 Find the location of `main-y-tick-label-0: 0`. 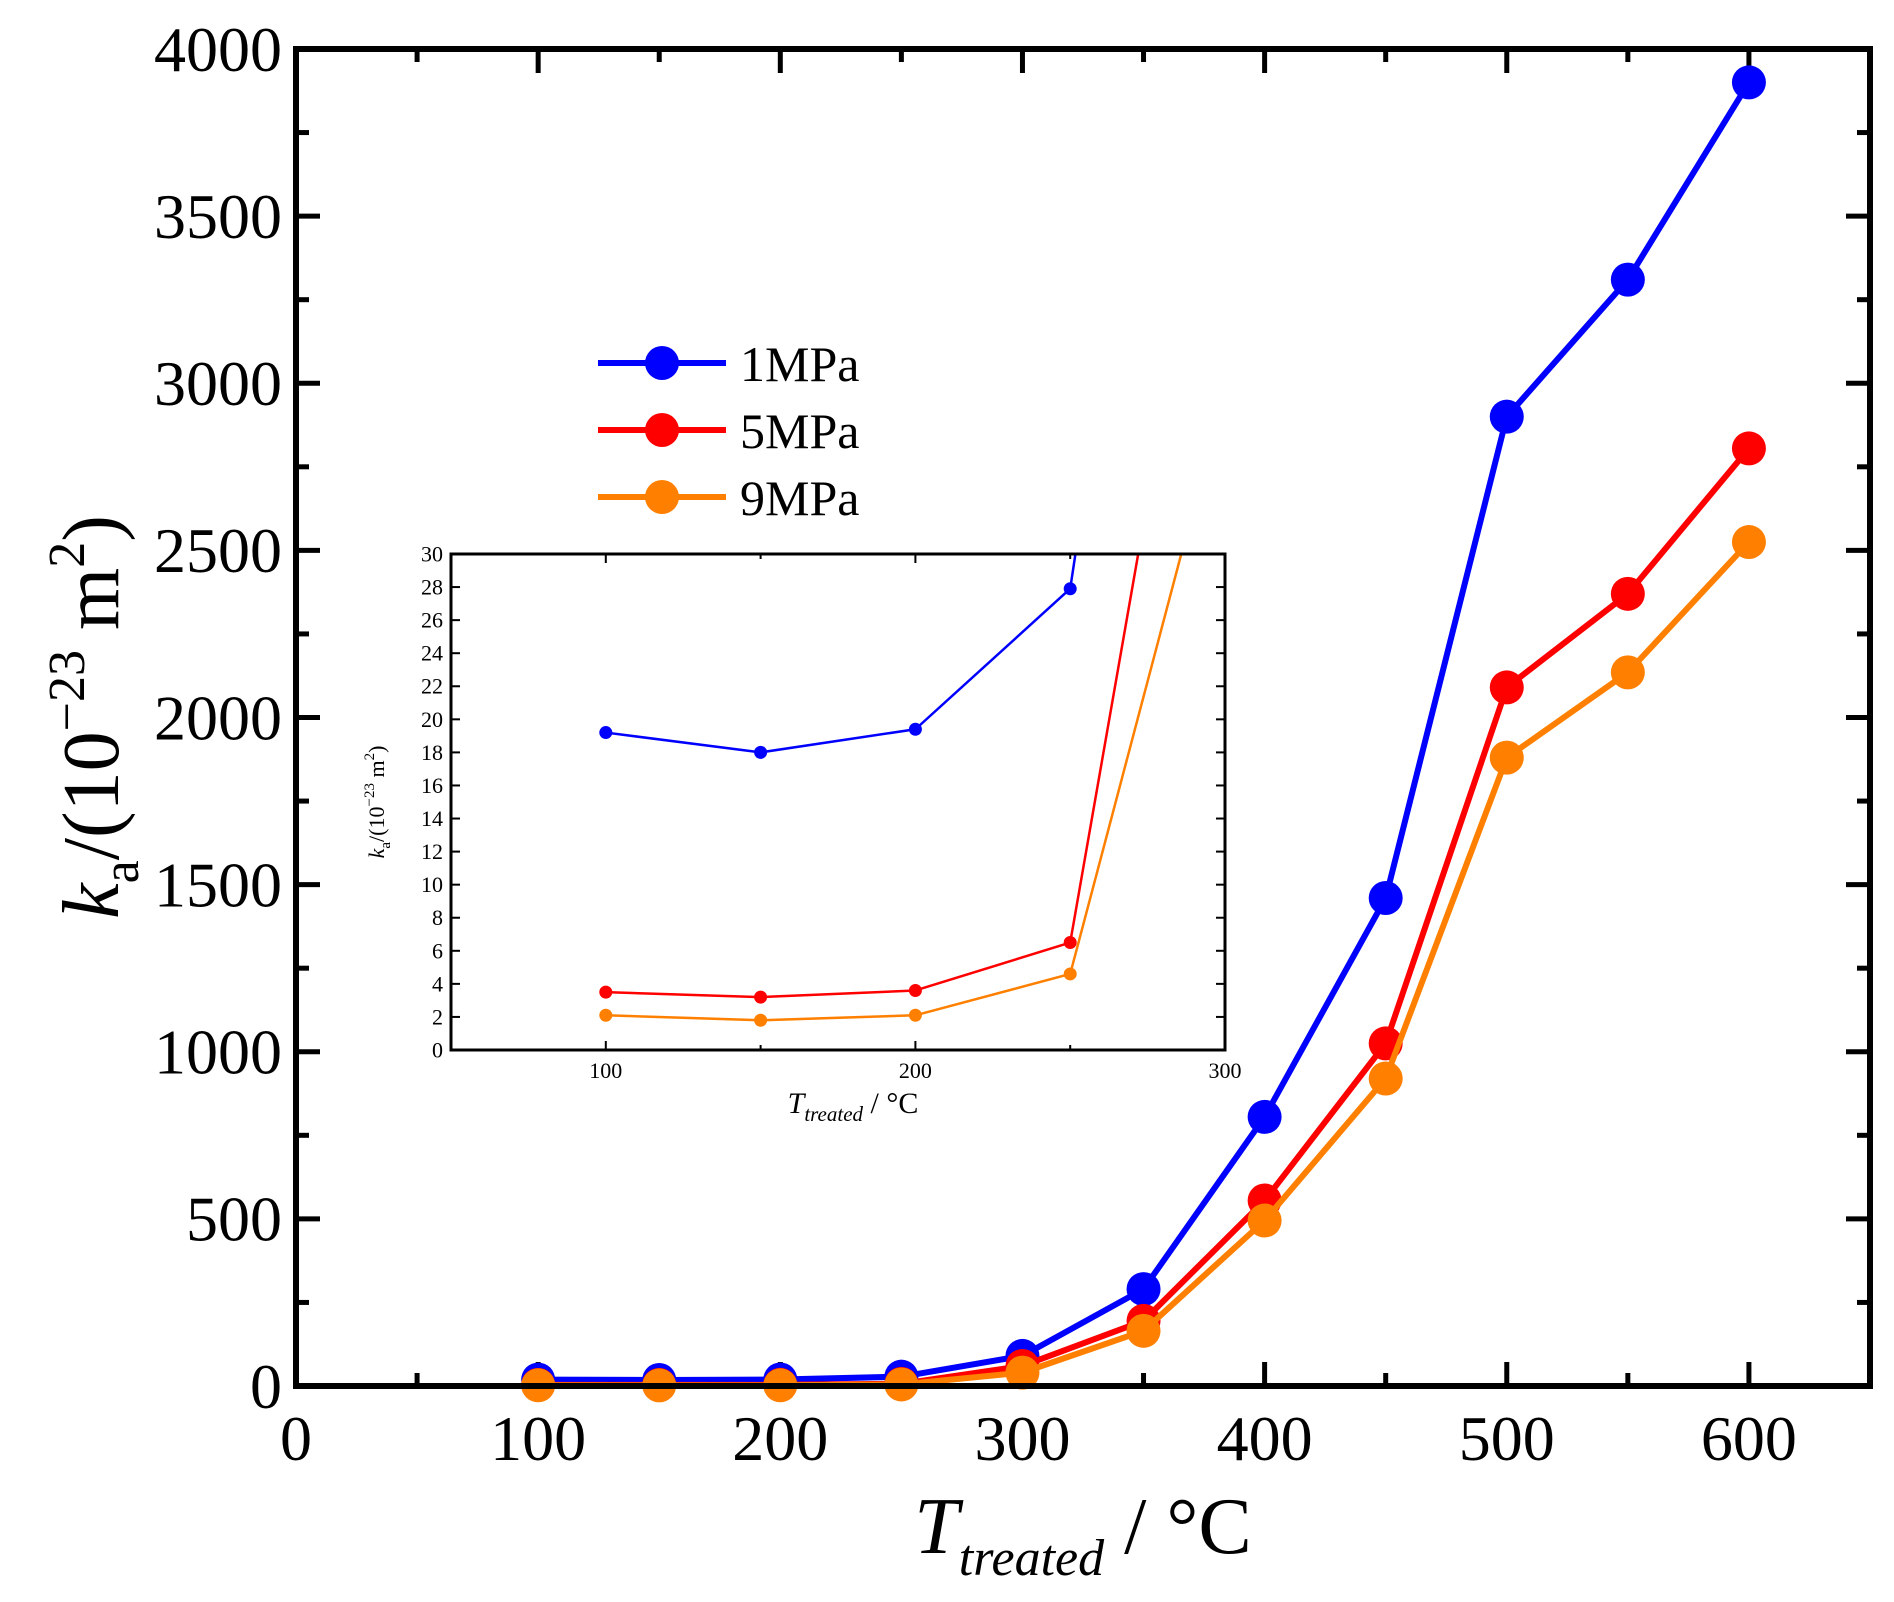

main-y-tick-label-0: 0 is located at coordinates (266, 1386).